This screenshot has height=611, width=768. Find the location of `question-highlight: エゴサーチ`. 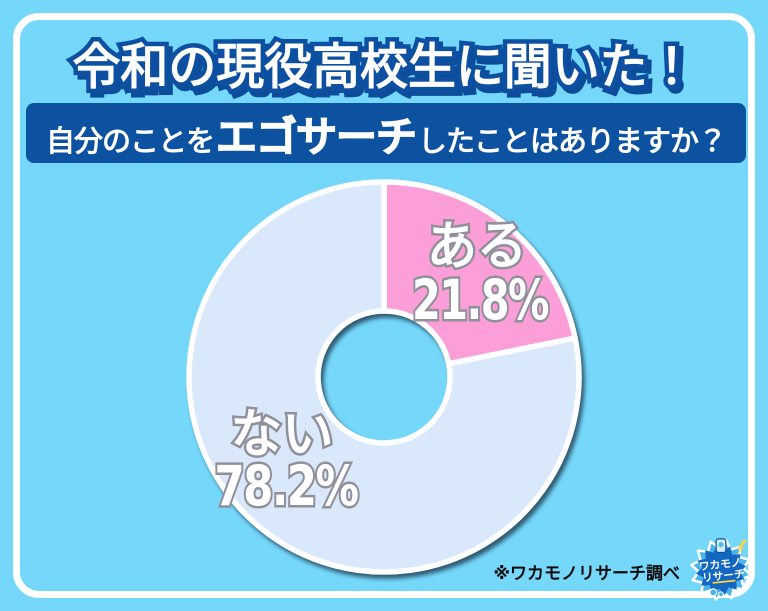

question-highlight: エゴサーチ is located at coordinates (316, 136).